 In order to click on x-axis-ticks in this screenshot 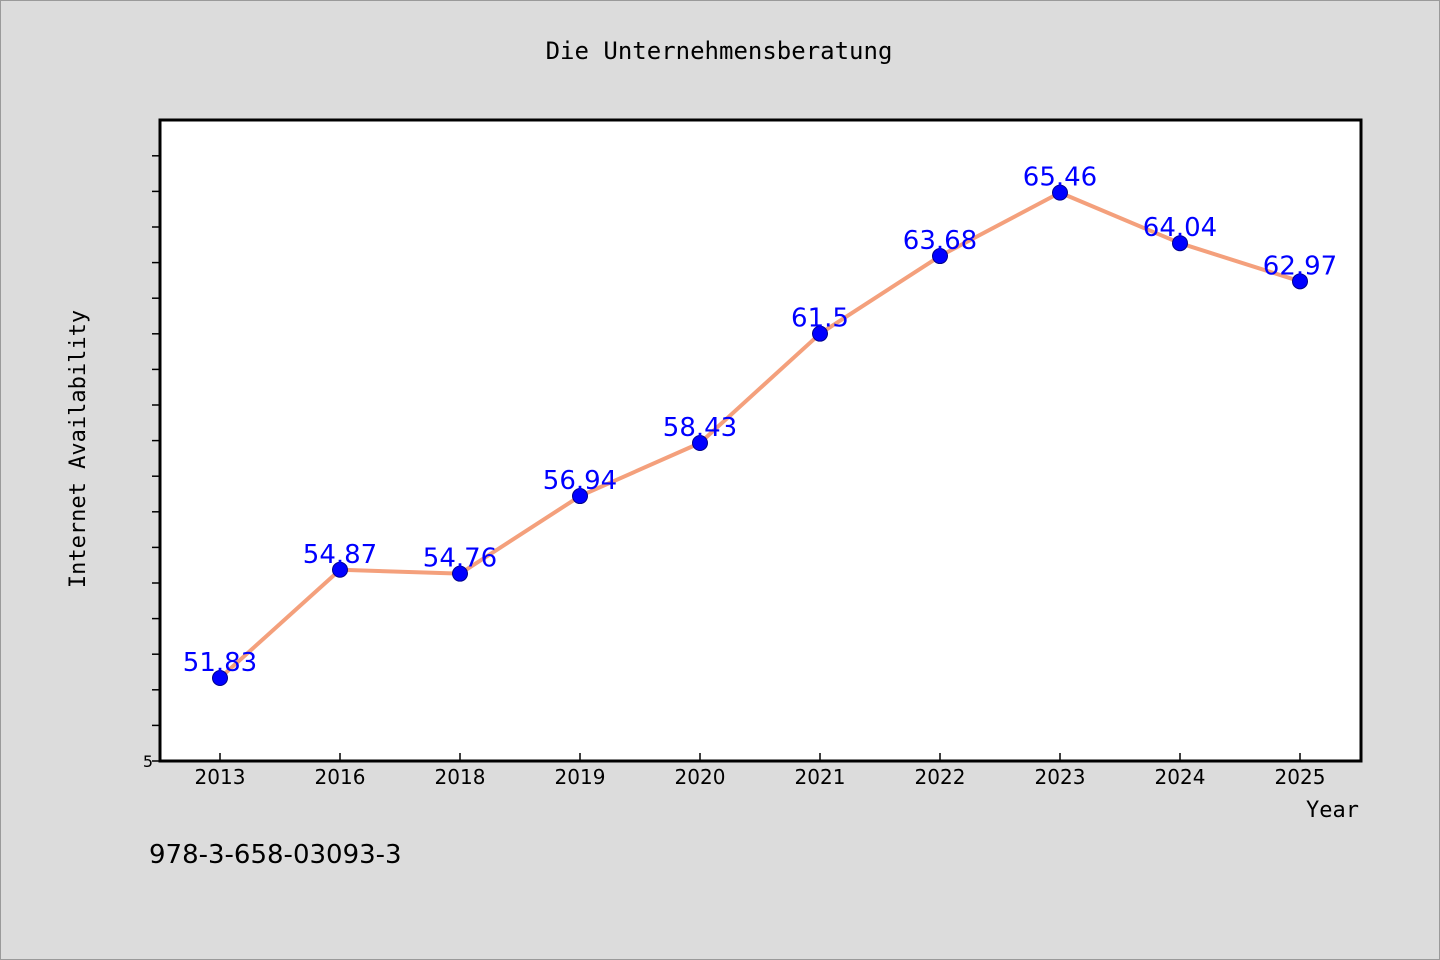, I will do `click(760, 757)`.